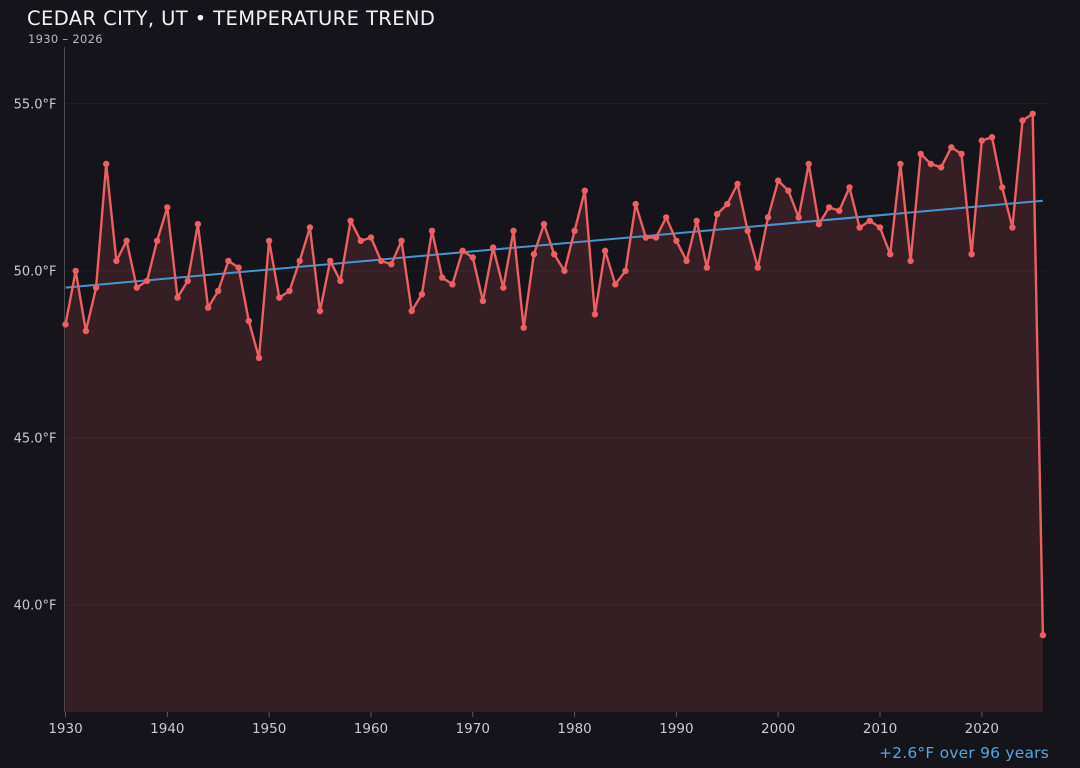 The width and height of the screenshot is (1080, 768). Describe the element at coordinates (574, 230) in the screenshot. I see `data-point-1980` at that location.